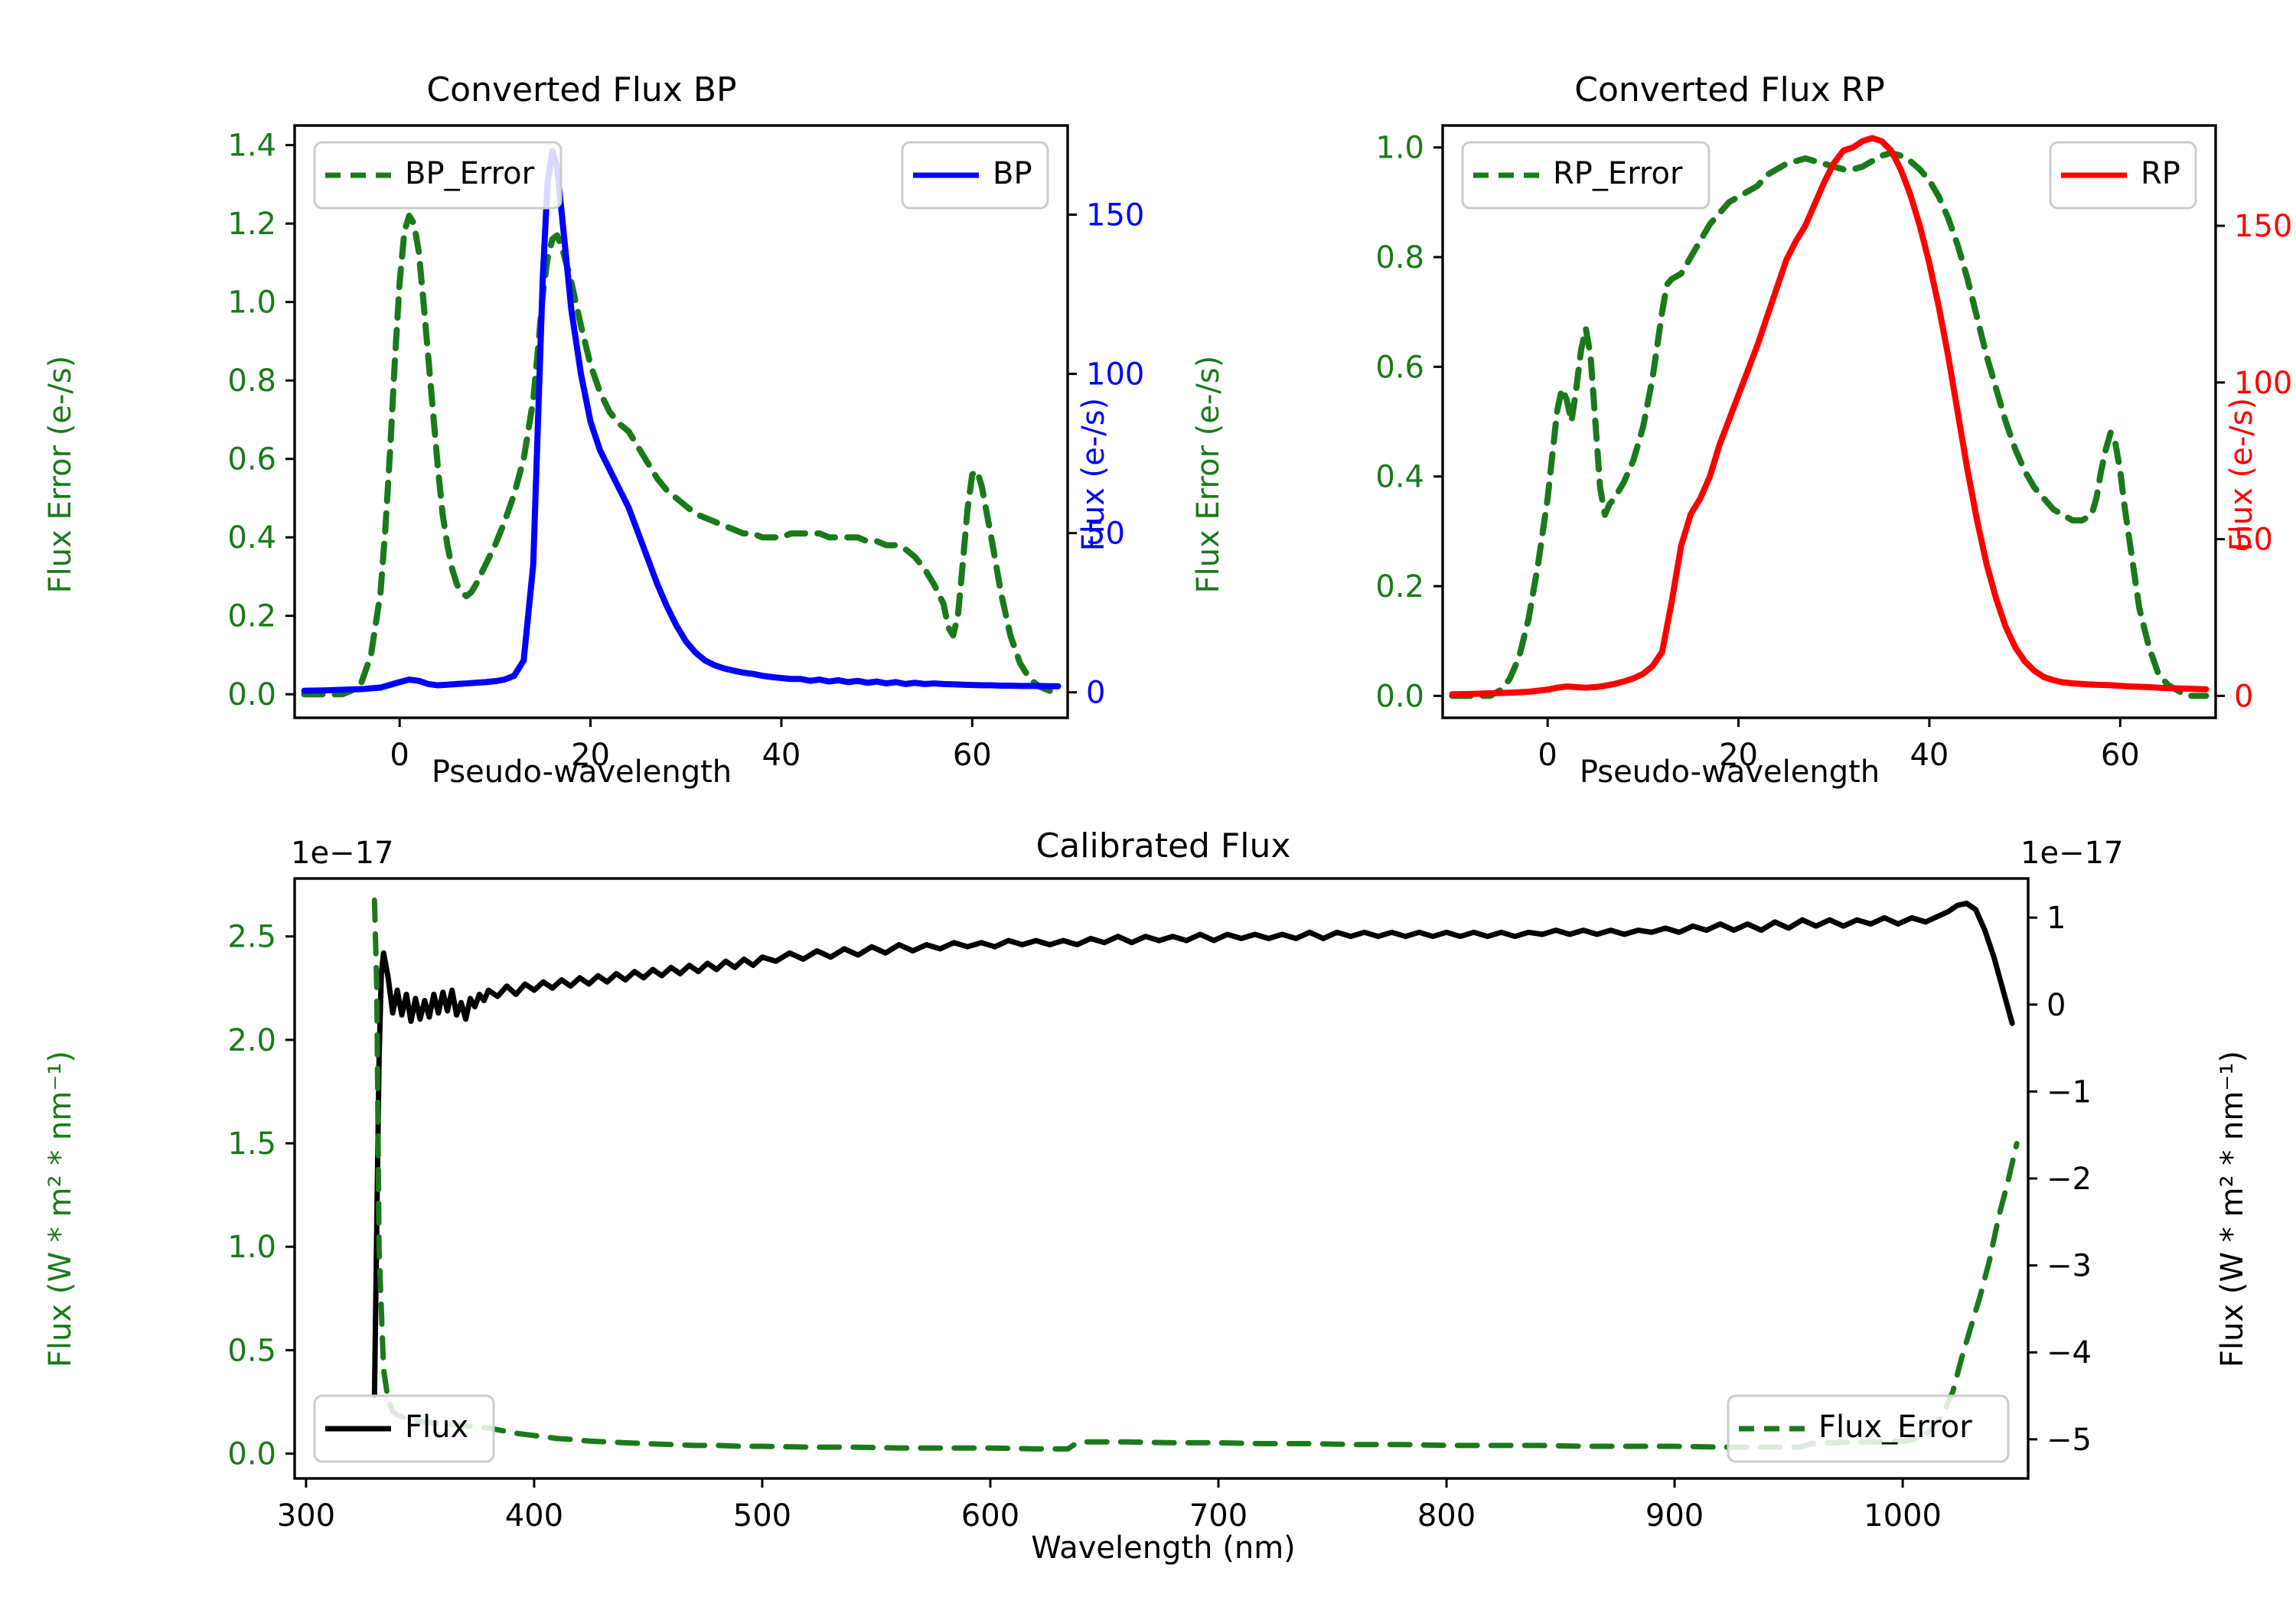 The height and width of the screenshot is (1607, 2296). What do you see at coordinates (1829, 424) in the screenshot?
I see `series-rp_error` at bounding box center [1829, 424].